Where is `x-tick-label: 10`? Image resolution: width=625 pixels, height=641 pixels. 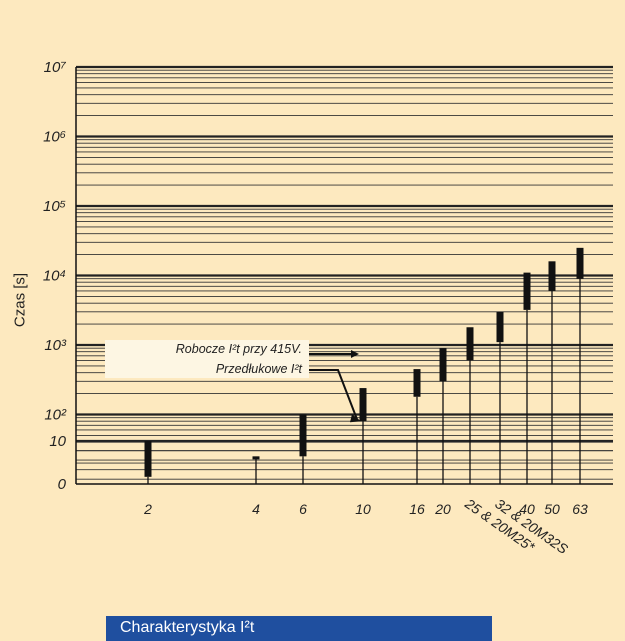 x-tick-label: 10 is located at coordinates (363, 509).